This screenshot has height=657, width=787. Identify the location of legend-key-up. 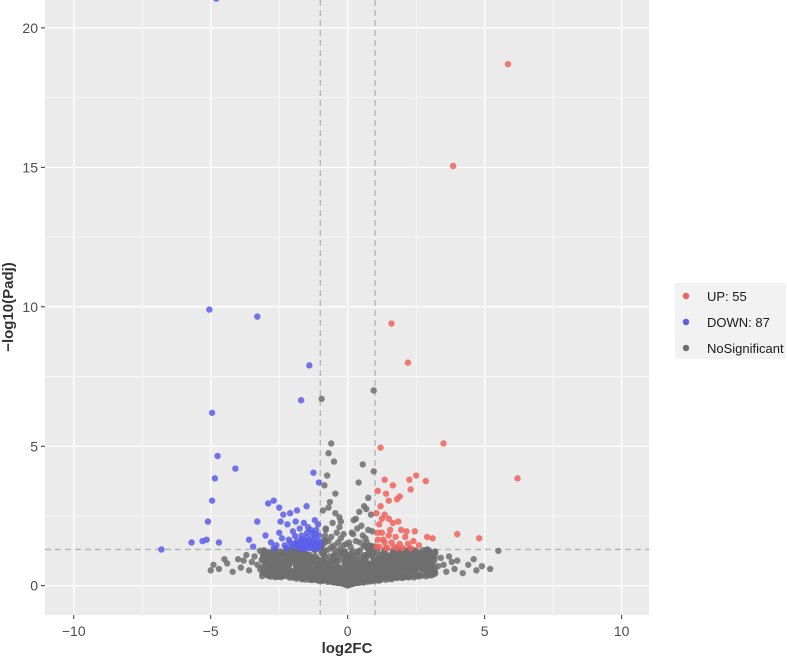
(686, 296).